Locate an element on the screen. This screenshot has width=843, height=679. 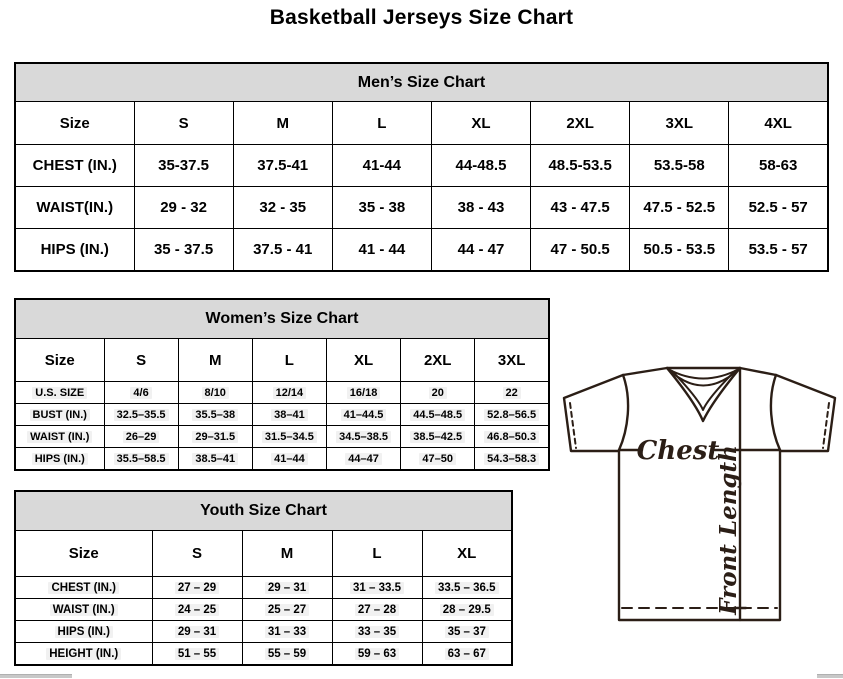
row-label: WAIST (IN.) is located at coordinates (60, 436).